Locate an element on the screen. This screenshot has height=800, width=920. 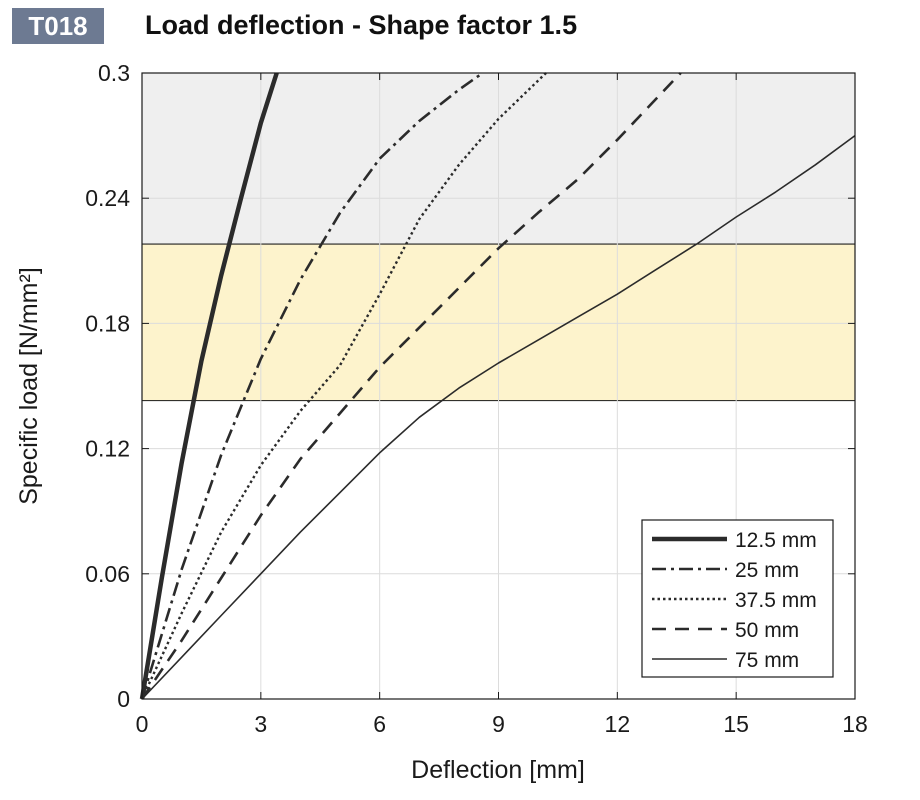
x-tick-label: 12 is located at coordinates (618, 724).